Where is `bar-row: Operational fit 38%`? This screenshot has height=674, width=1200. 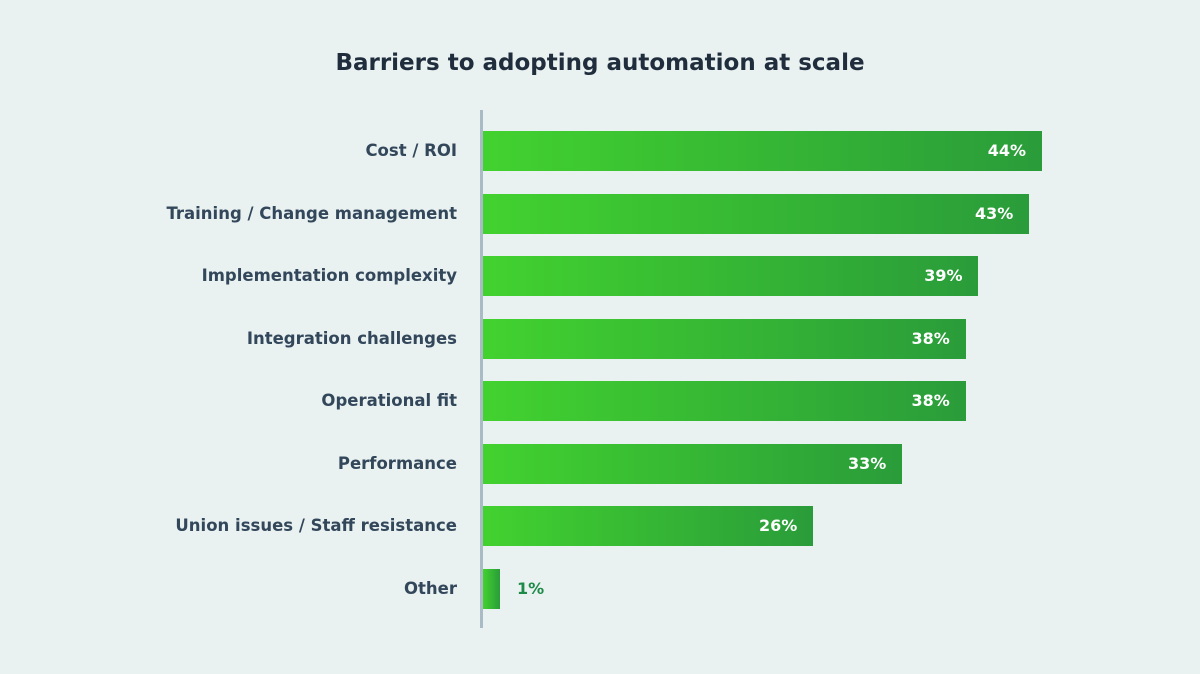 bar-row: Operational fit 38% is located at coordinates (600, 401).